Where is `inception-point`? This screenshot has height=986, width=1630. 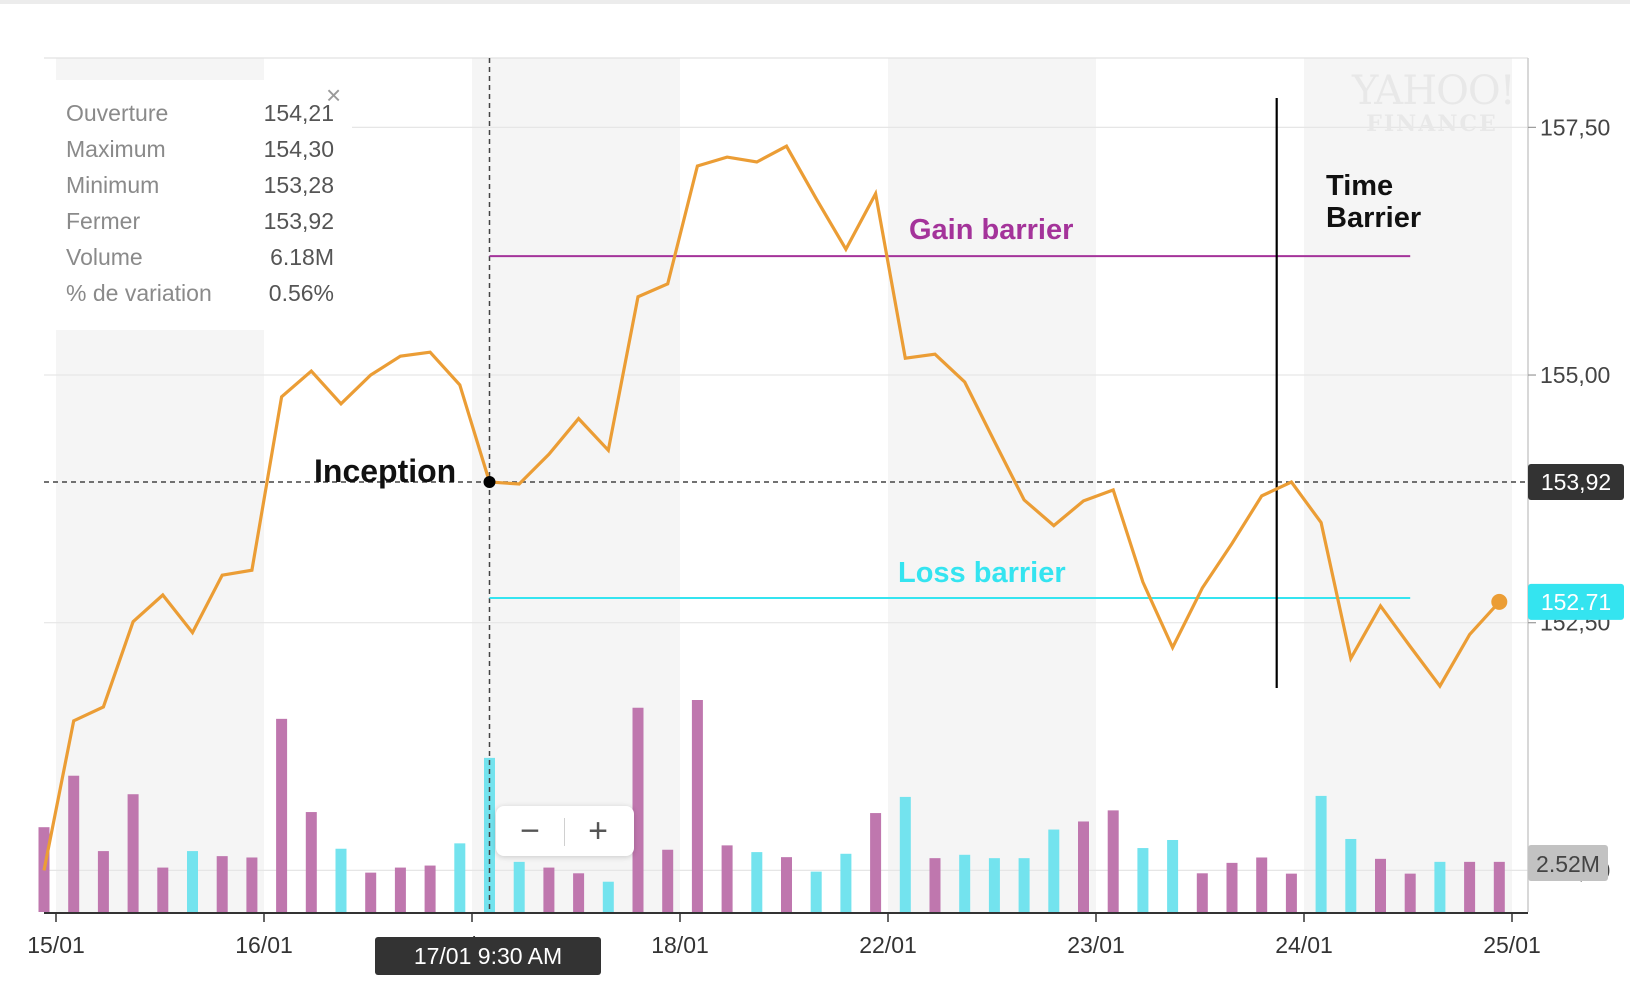
inception-point is located at coordinates (489, 482).